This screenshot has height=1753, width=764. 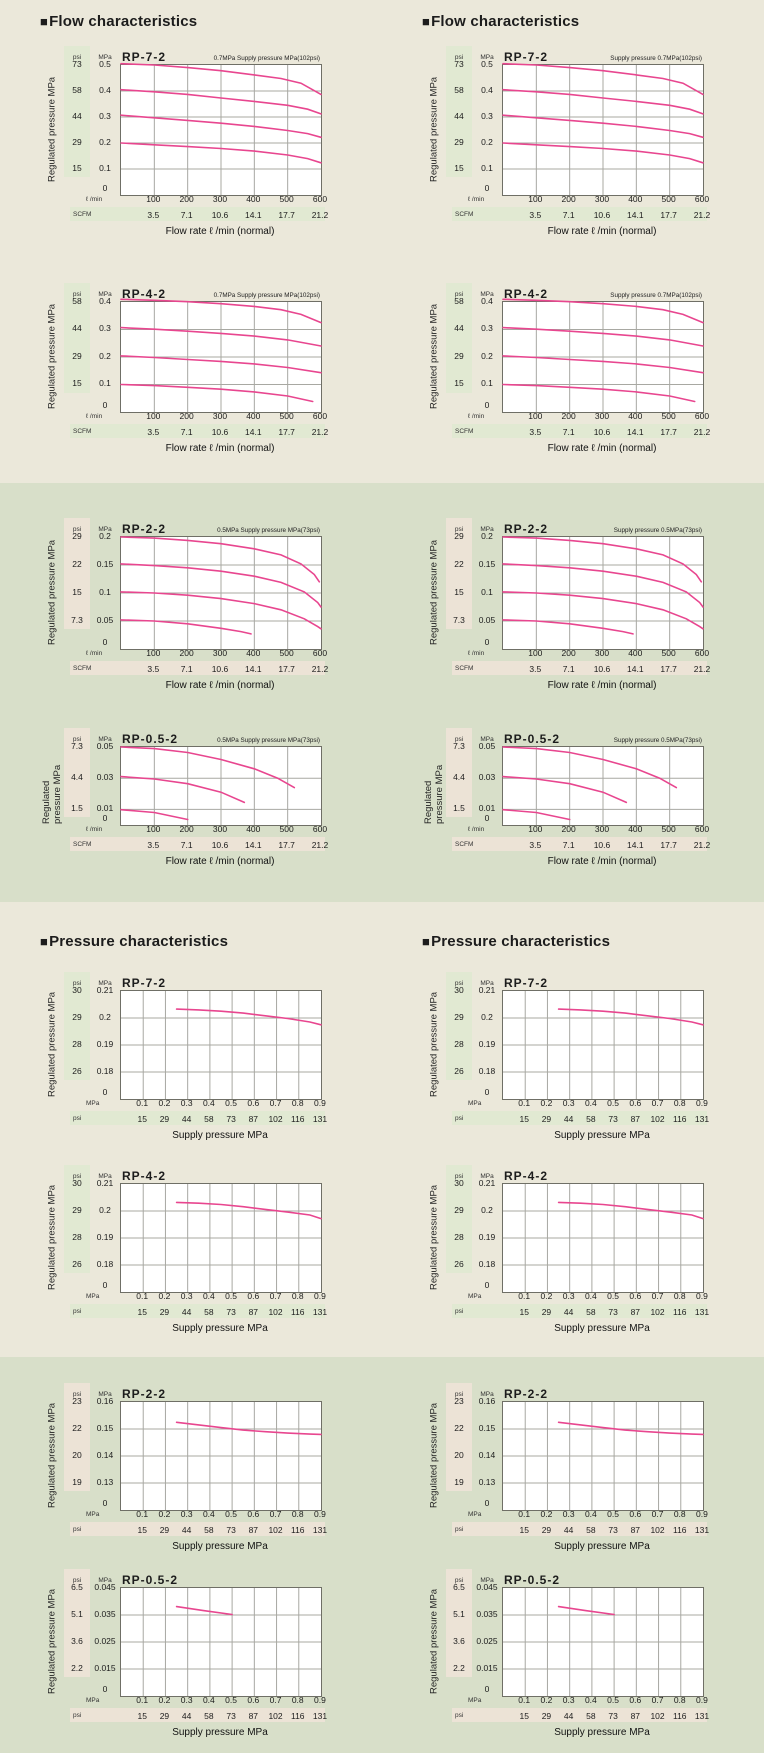 What do you see at coordinates (77, 807) in the screenshot?
I see `y-tick-psi: 1.5` at bounding box center [77, 807].